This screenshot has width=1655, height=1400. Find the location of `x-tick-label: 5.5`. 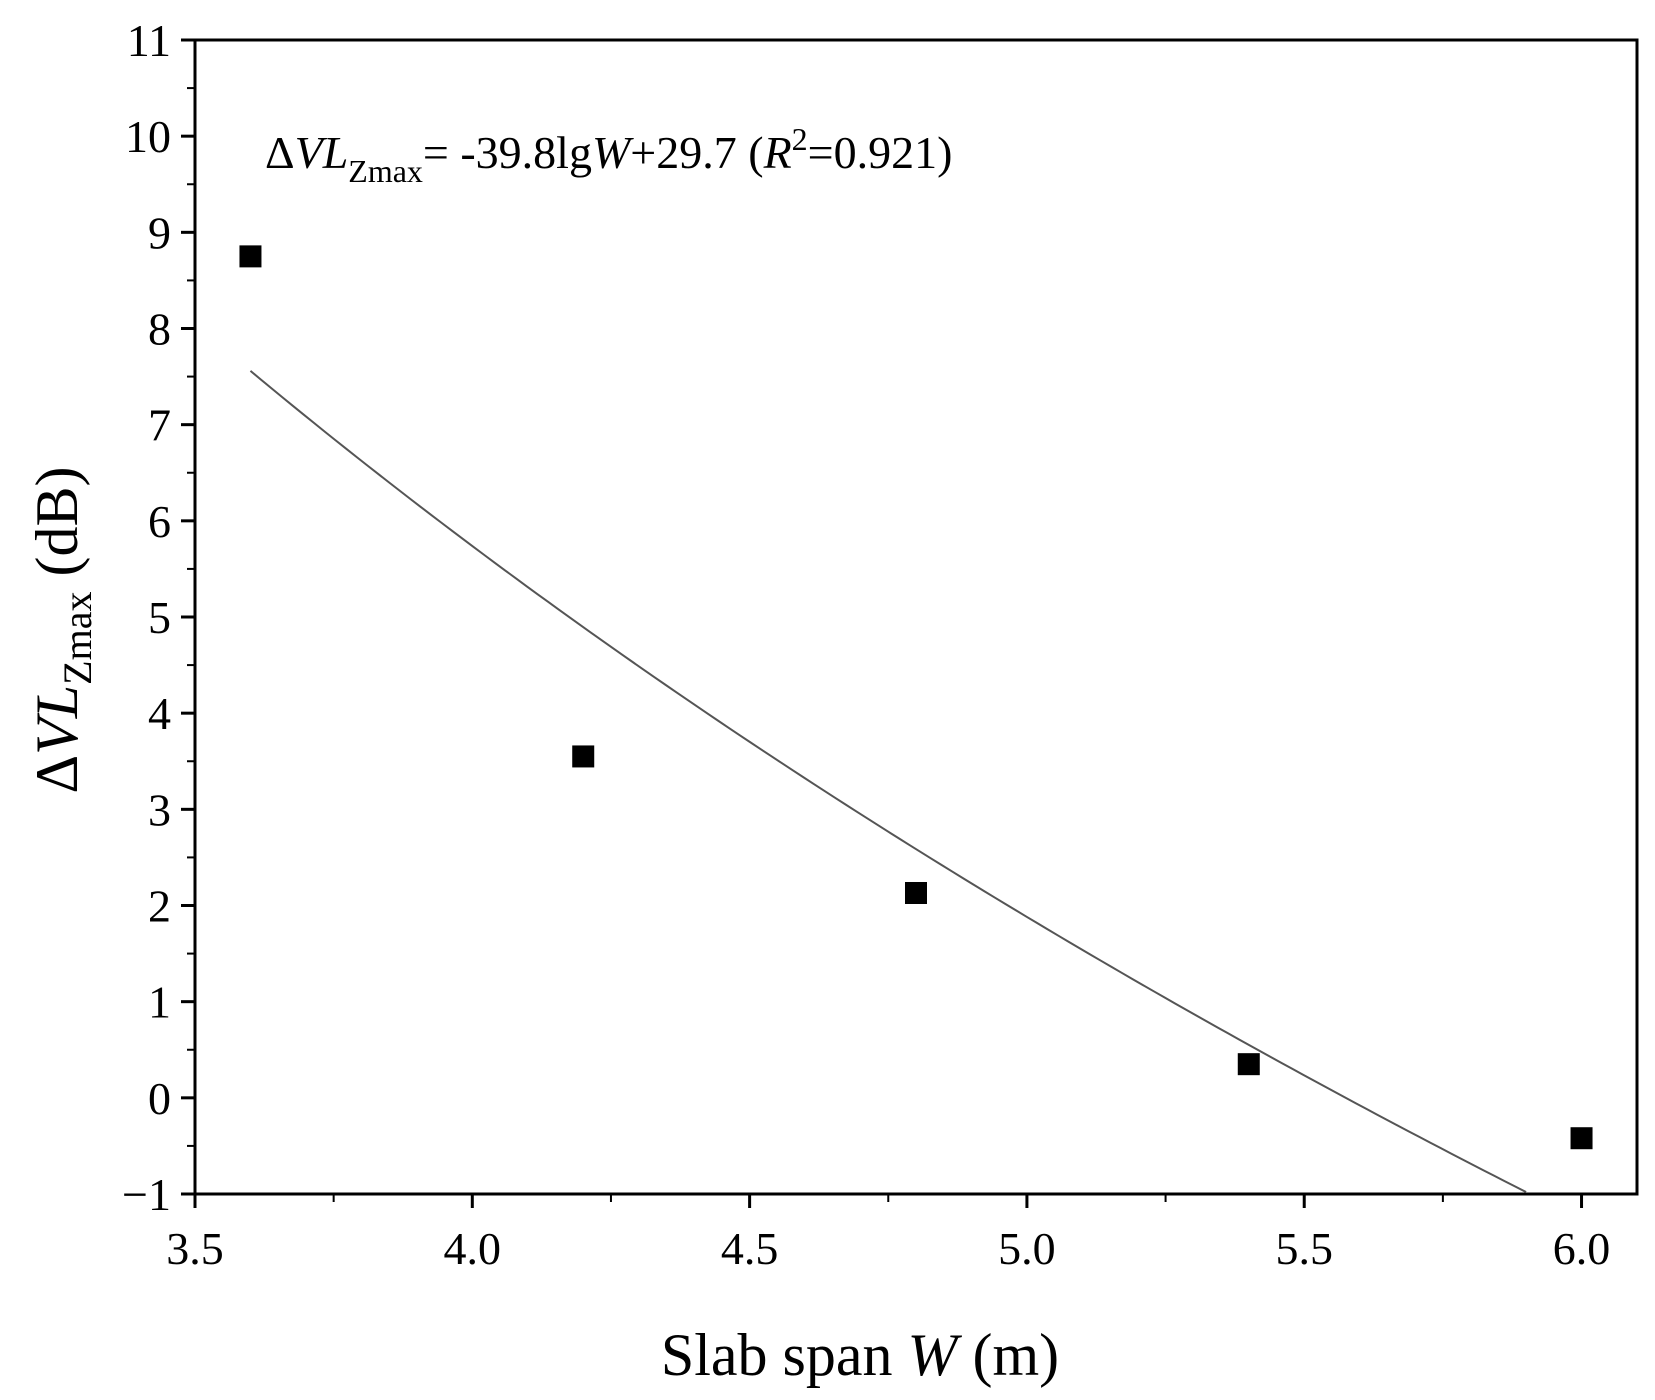

x-tick-label: 5.5 is located at coordinates (1304, 1248).